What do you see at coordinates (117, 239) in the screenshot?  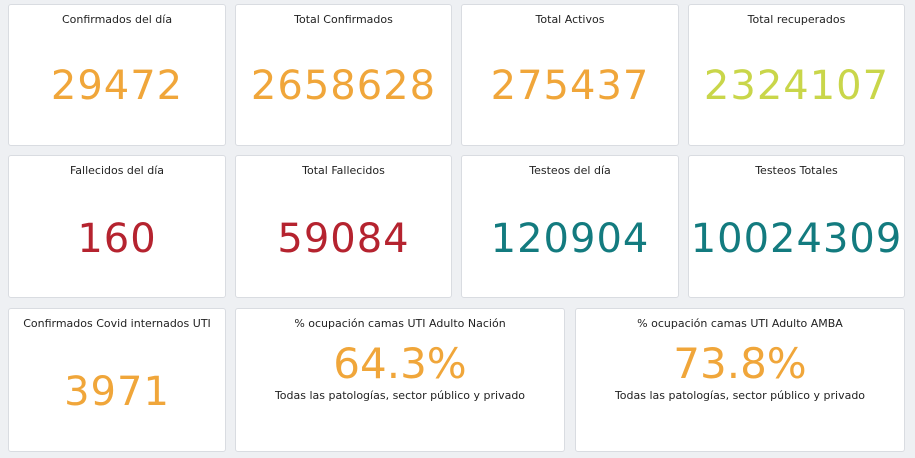 I see `card-value: 160` at bounding box center [117, 239].